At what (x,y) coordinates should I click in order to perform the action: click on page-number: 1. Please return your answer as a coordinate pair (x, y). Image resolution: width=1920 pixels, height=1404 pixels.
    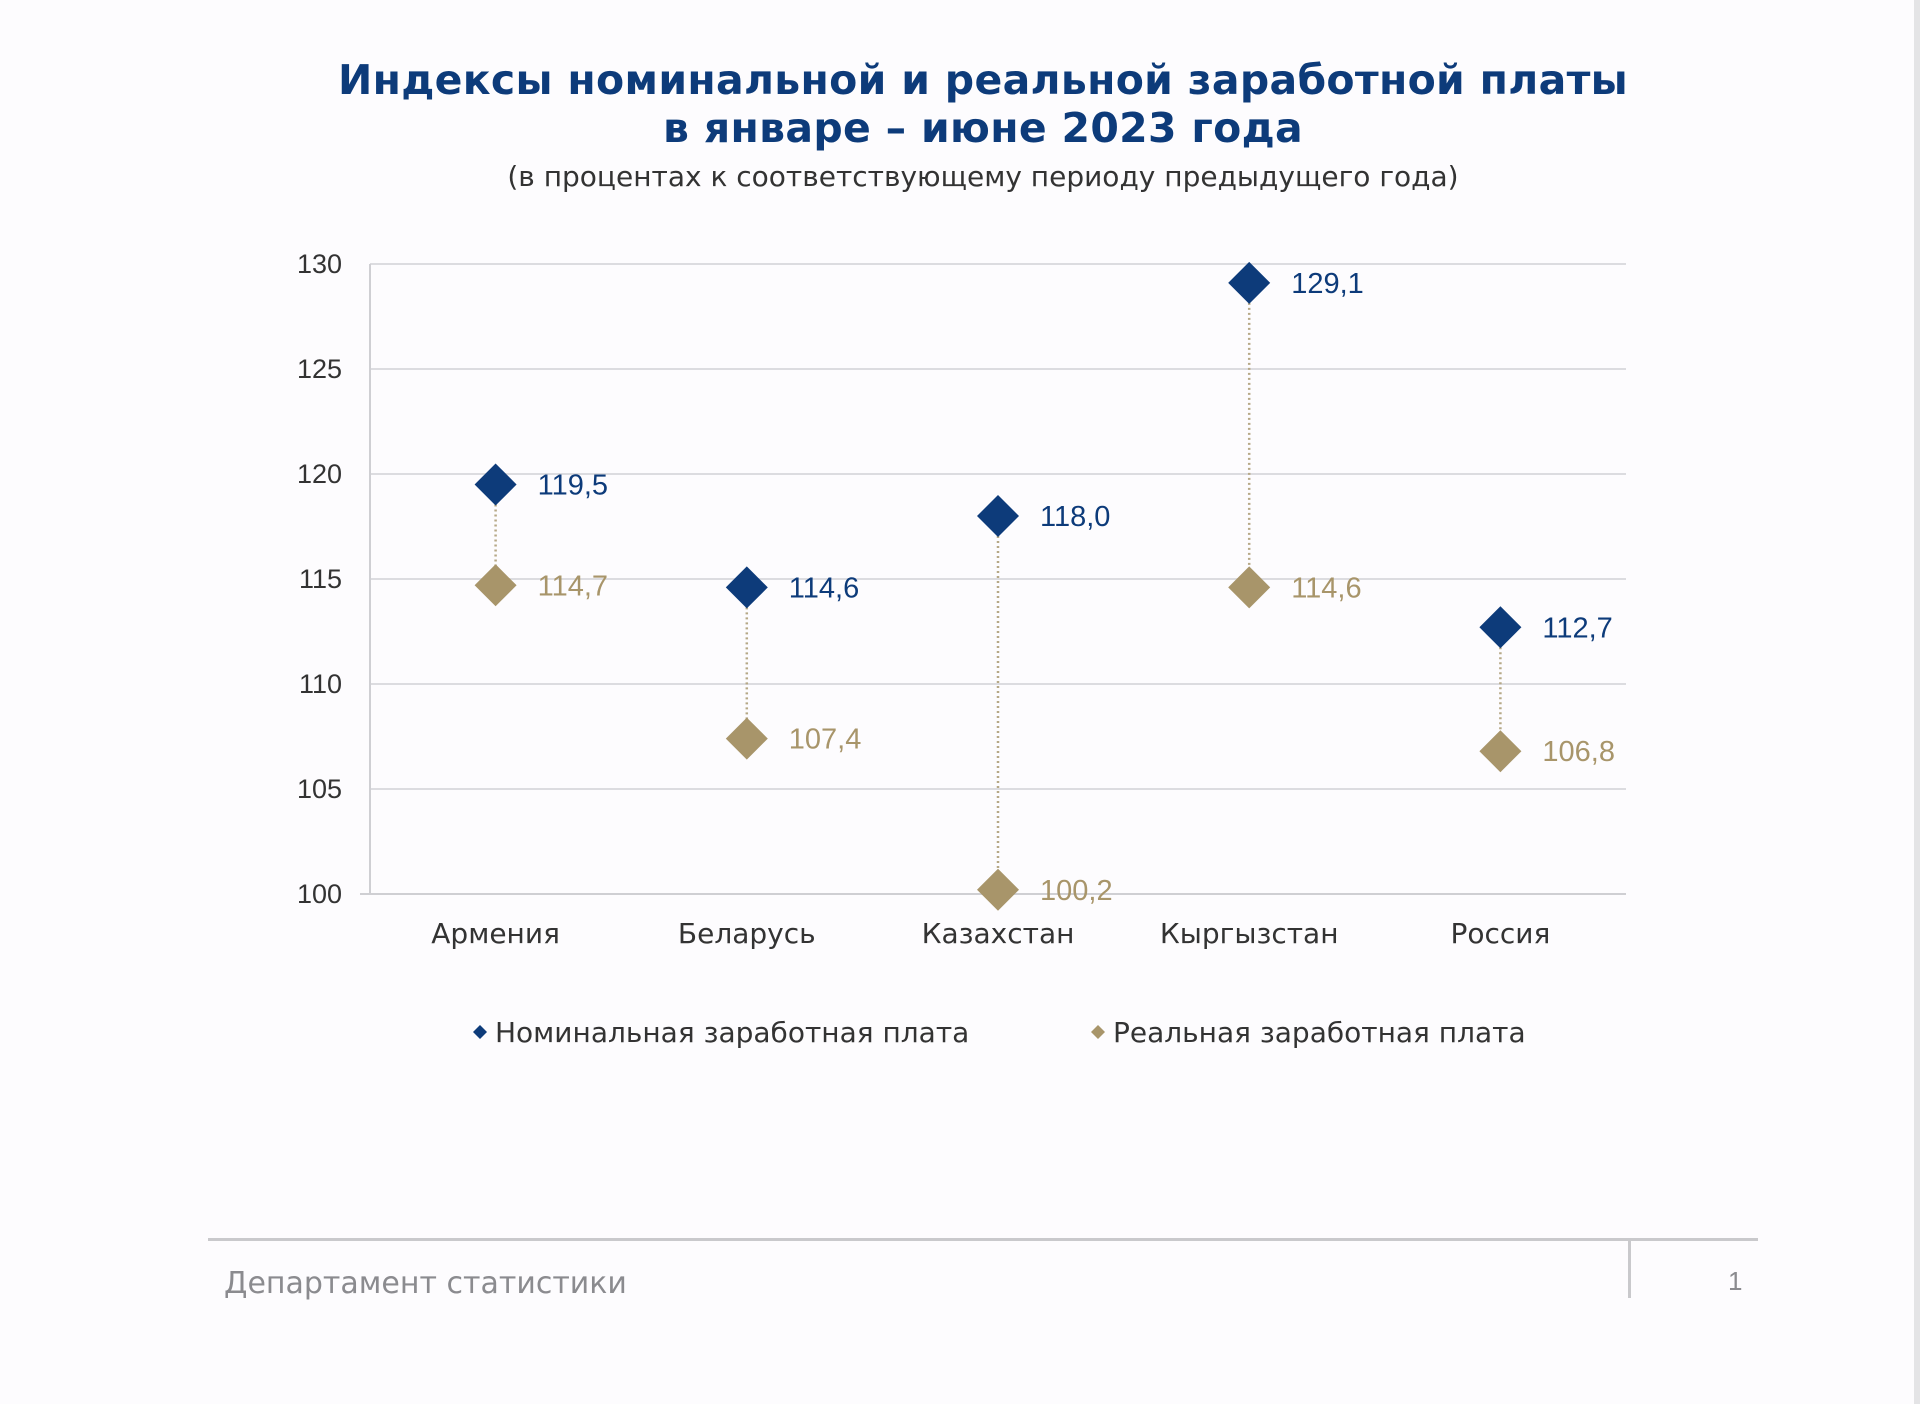
    Looking at the image, I should click on (1735, 1281).